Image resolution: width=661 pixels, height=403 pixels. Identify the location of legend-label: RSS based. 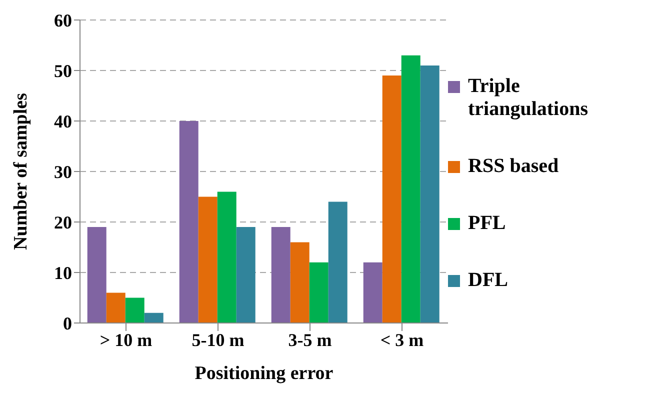
(514, 166).